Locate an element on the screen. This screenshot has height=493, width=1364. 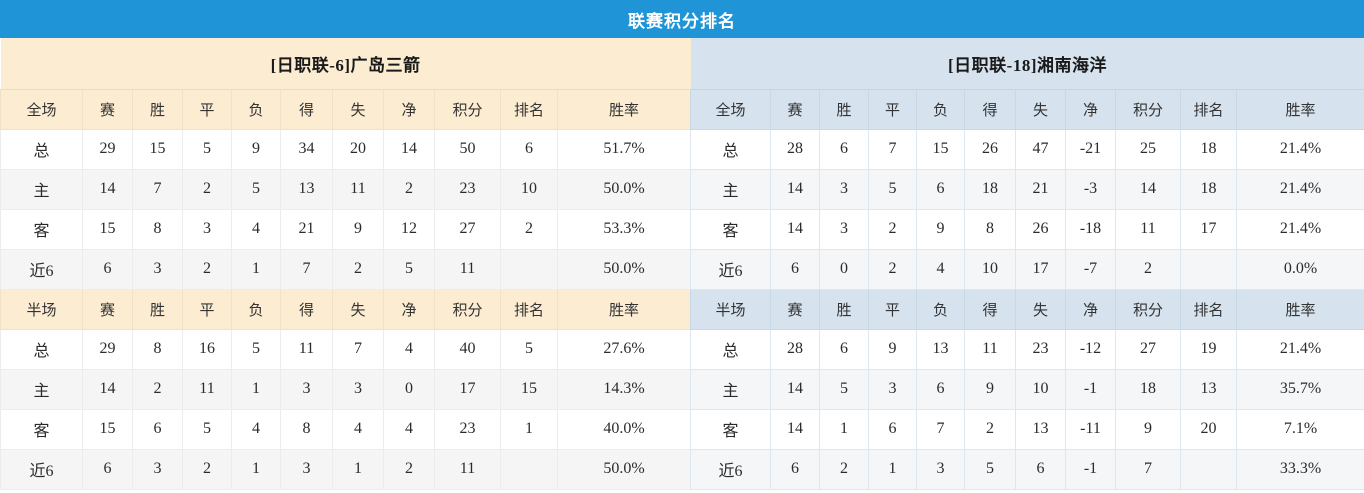
cell-for: 8 is located at coordinates (990, 229).